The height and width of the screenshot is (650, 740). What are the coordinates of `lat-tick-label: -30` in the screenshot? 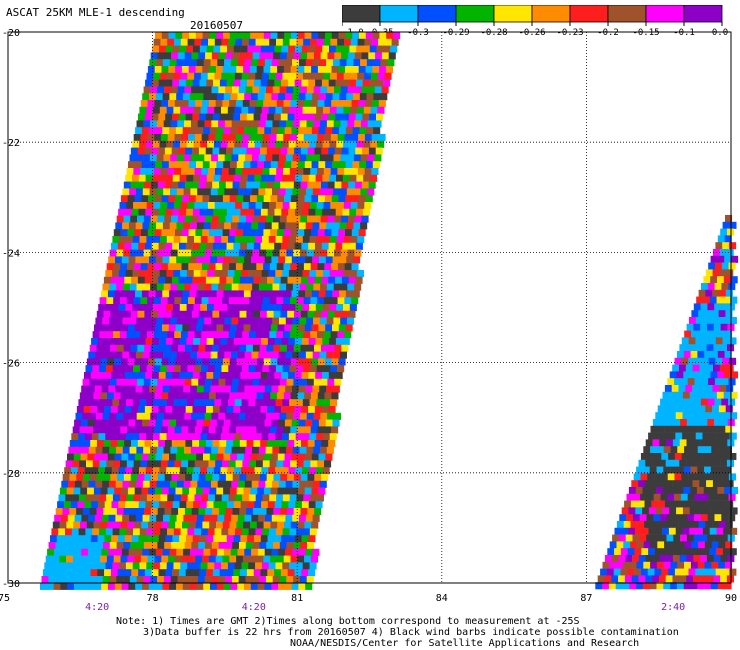 It's located at (11, 584).